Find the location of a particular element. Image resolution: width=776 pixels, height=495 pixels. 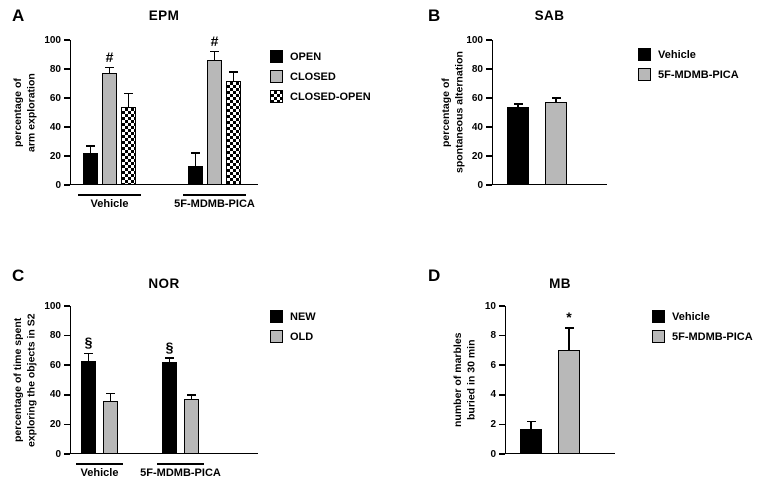

y-tick-label: 4 is located at coordinates (493, 395).